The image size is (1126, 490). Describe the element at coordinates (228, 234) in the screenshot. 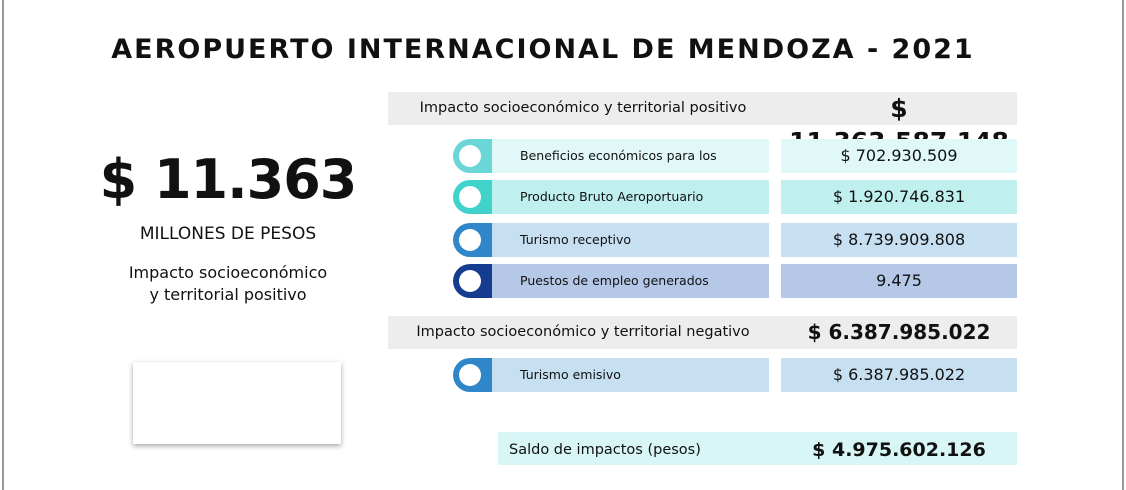

I see `summary-unit: MILLONES DE PESOS` at that location.